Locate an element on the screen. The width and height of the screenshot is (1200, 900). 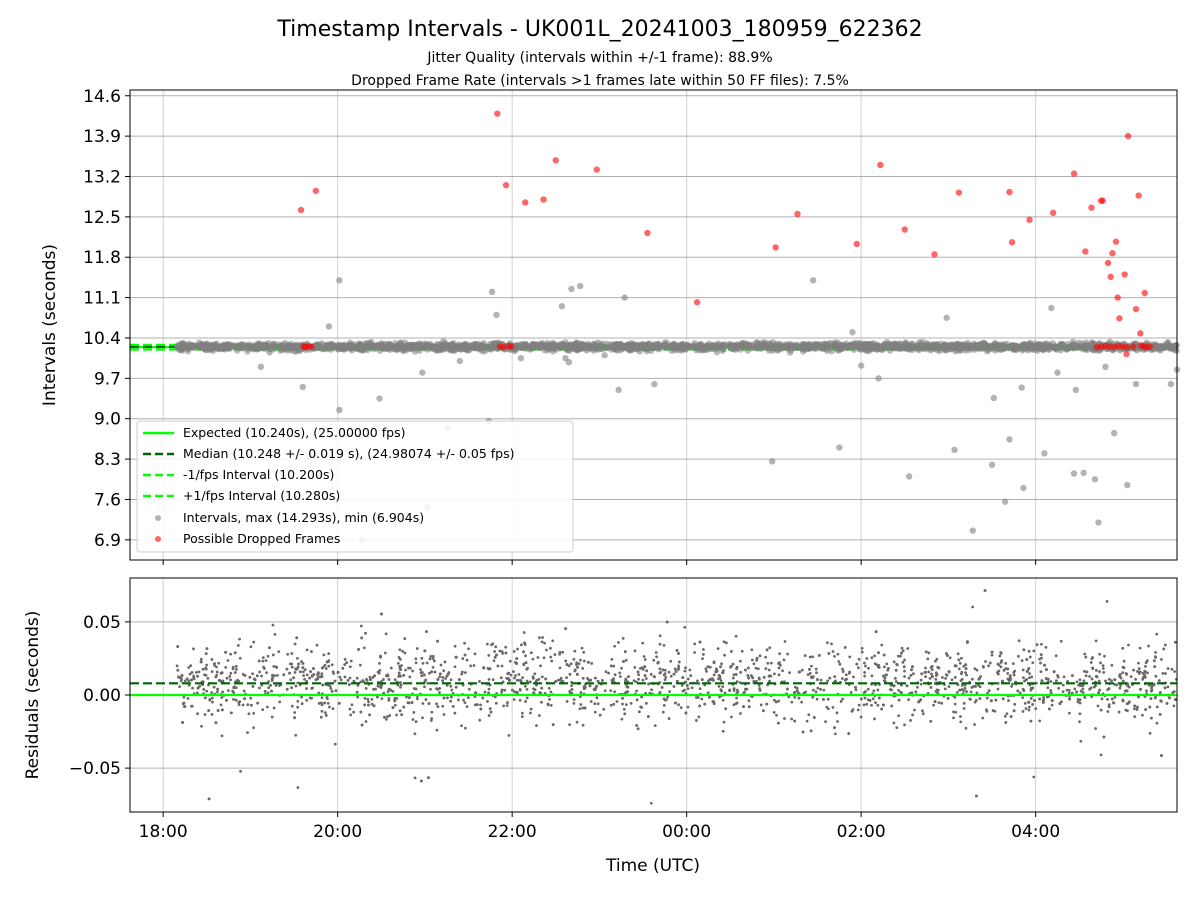
y-tick-label: 0.00 is located at coordinates (102, 696).